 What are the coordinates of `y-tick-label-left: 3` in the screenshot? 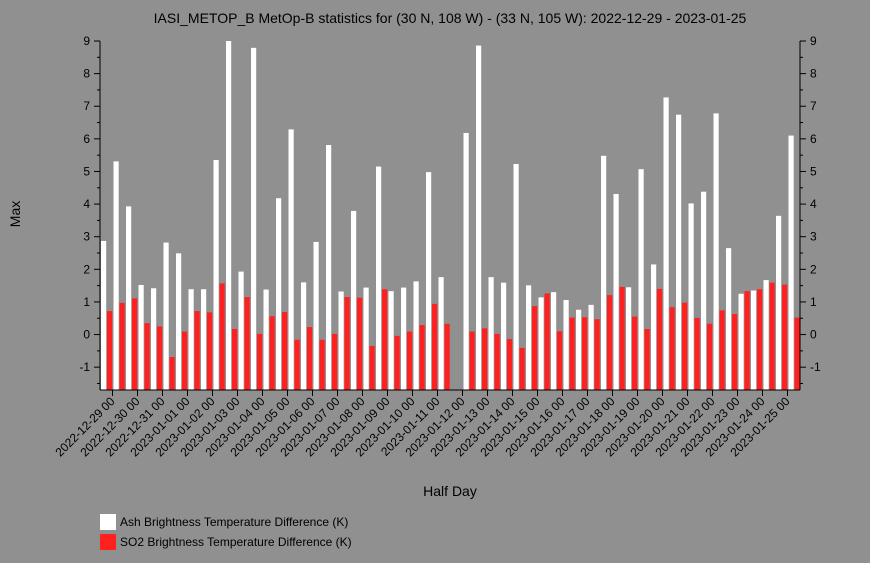 It's located at (86, 237).